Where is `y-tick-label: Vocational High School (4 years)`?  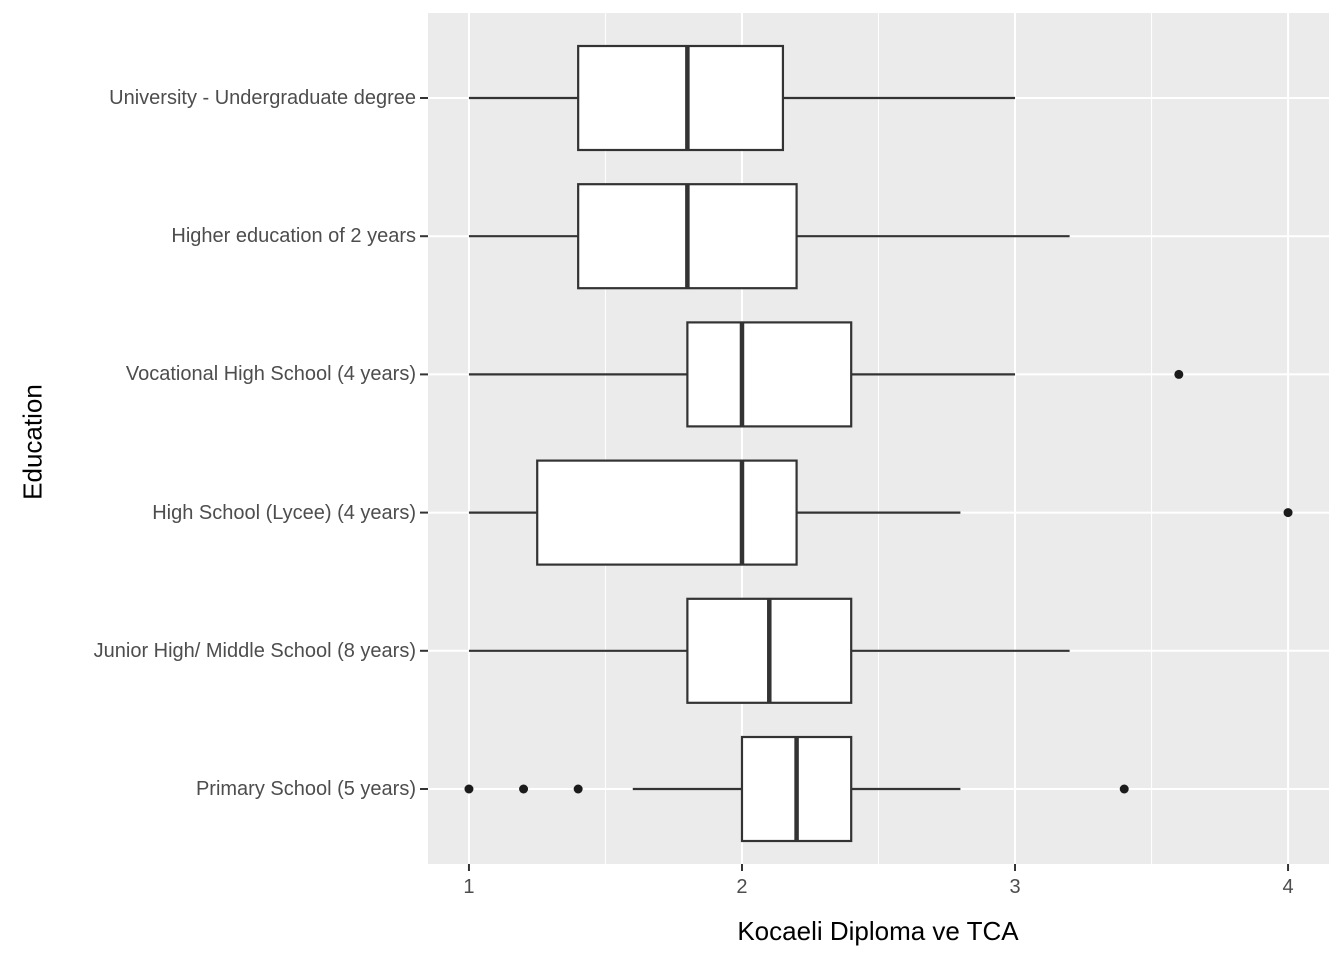
y-tick-label: Vocational High School (4 years) is located at coordinates (270, 374).